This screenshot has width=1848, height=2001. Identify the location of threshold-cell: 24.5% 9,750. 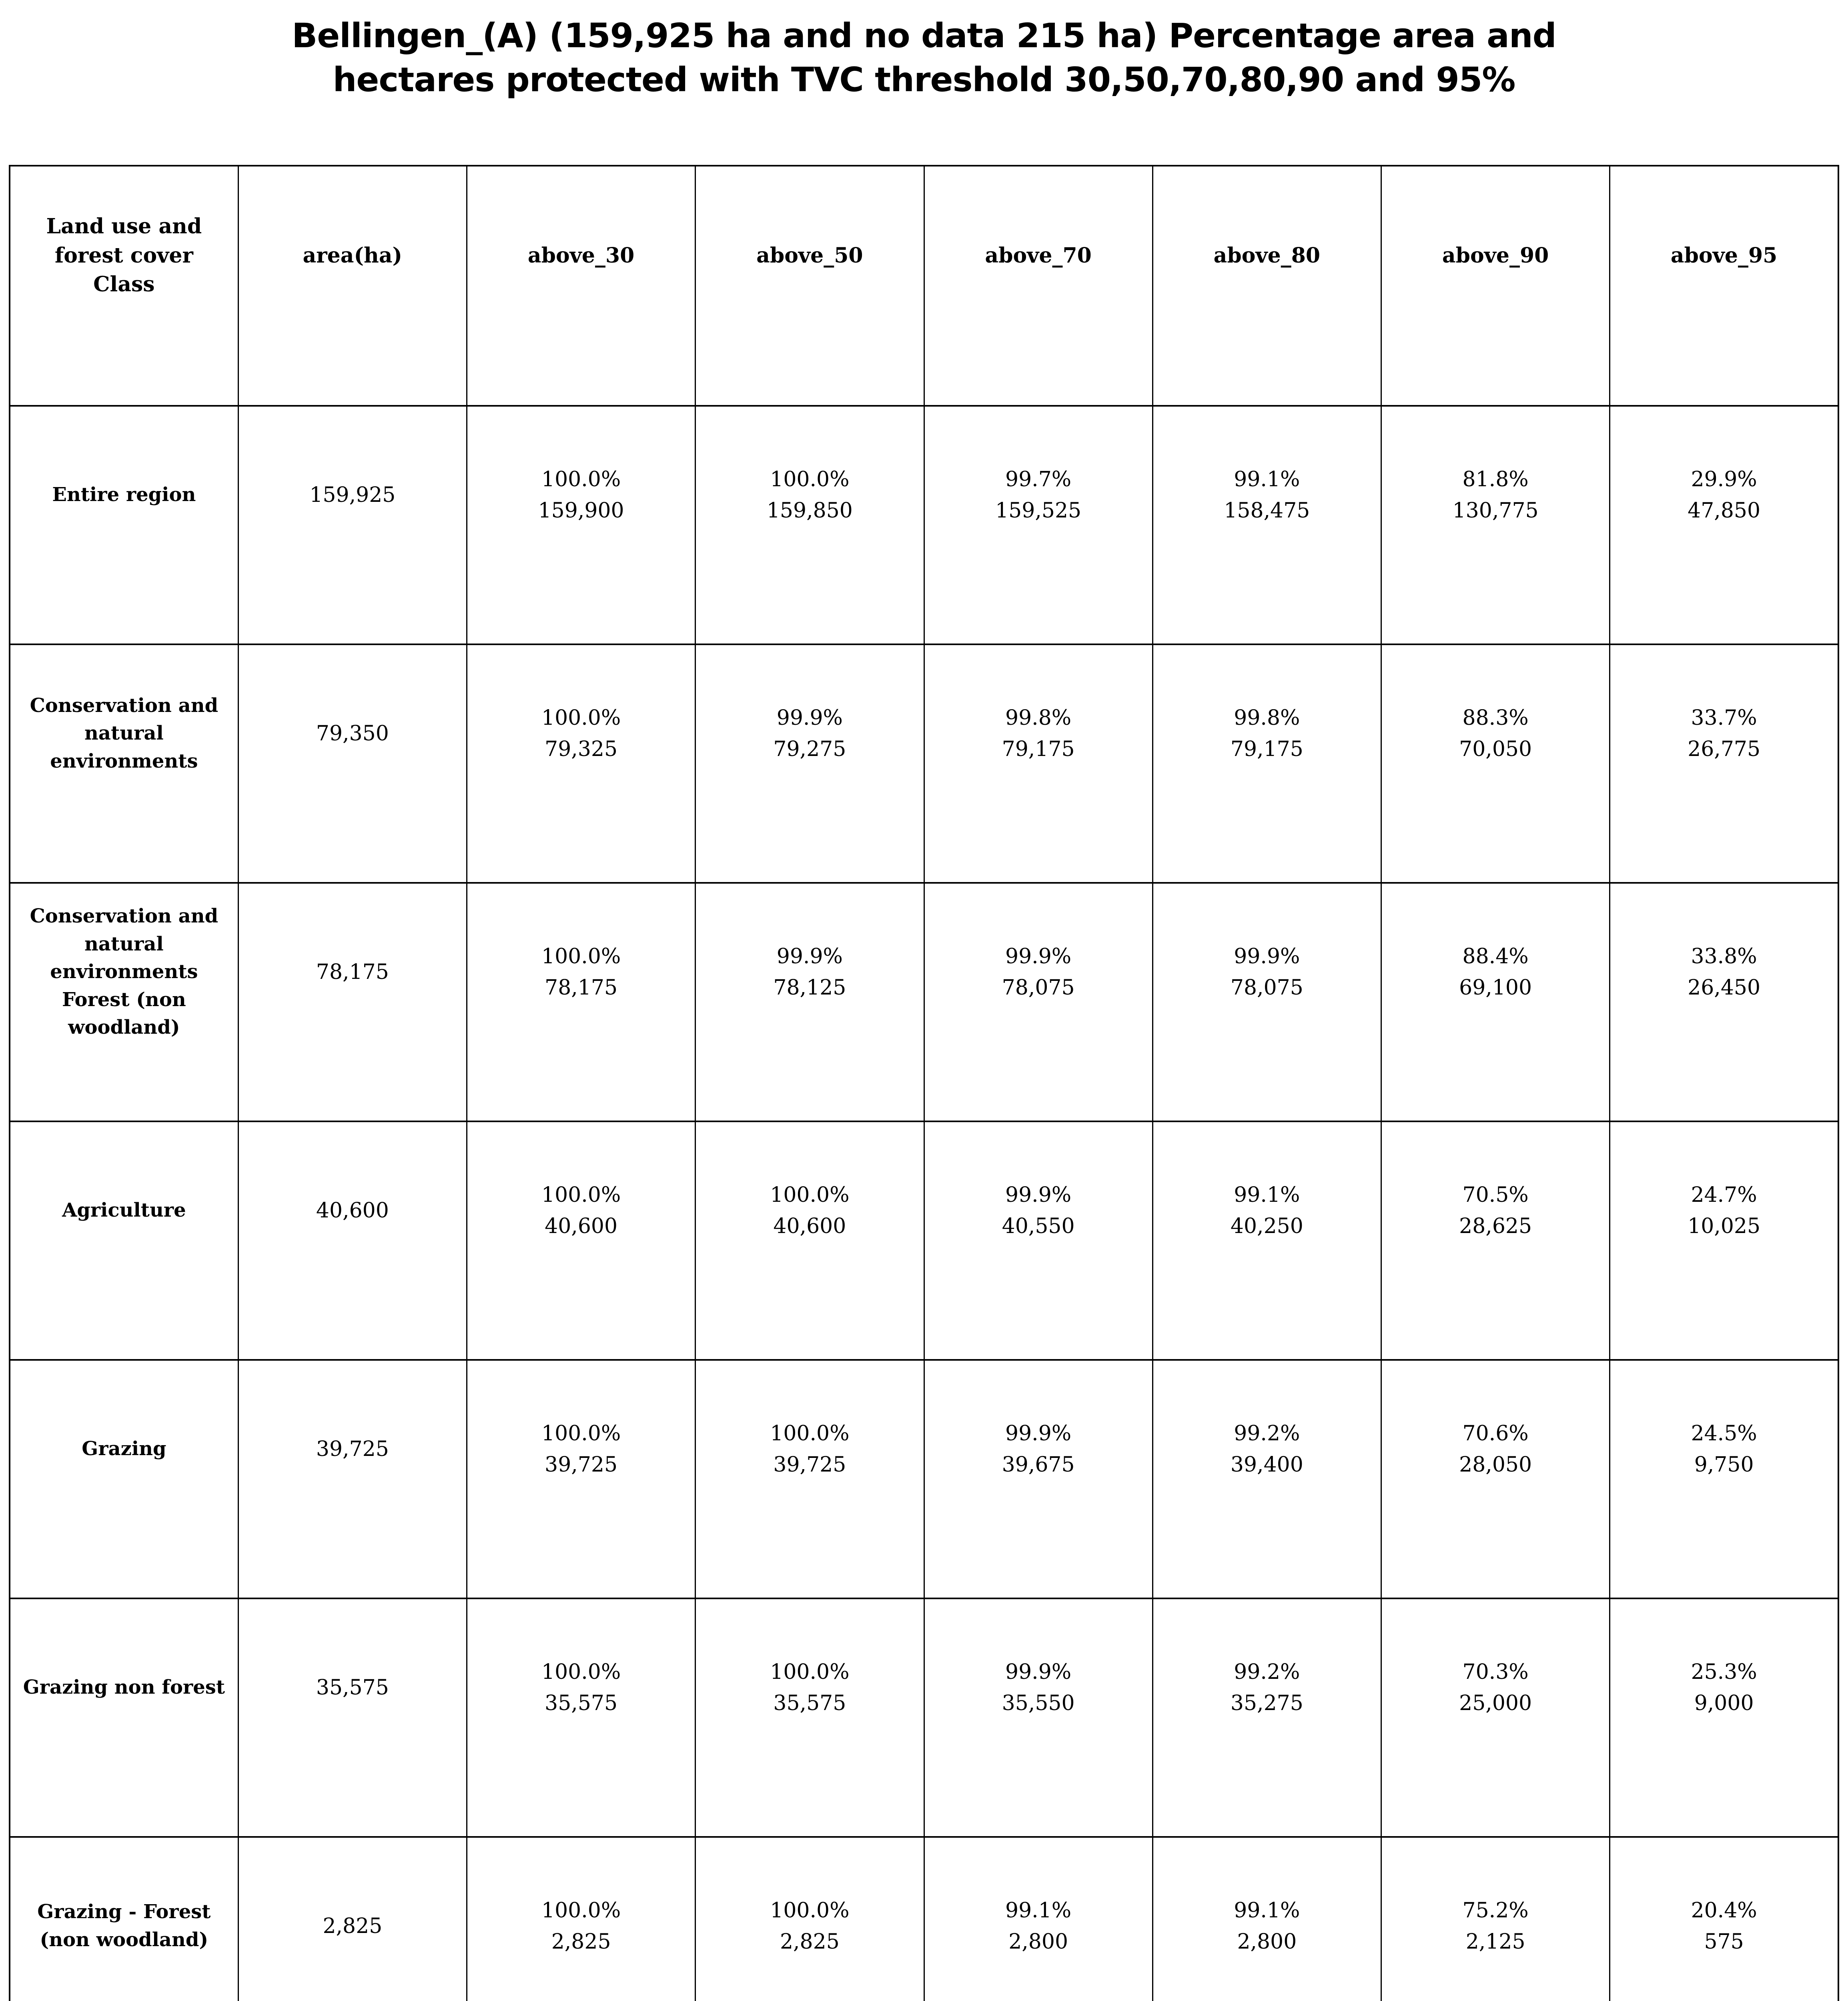
(1724, 1479).